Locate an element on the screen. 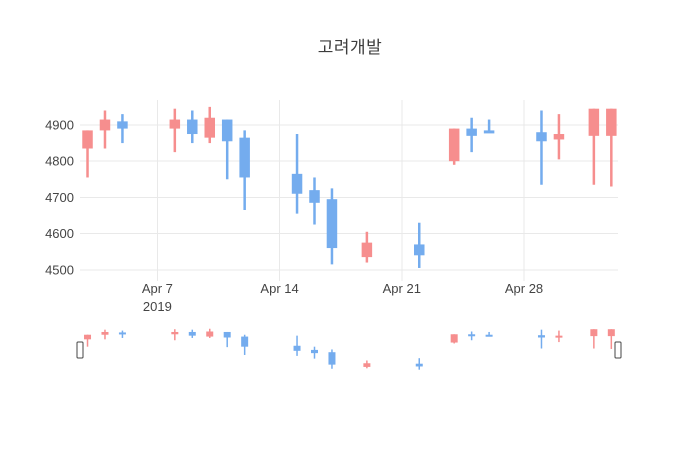 The width and height of the screenshot is (700, 450). rangeslider-handle-left is located at coordinates (80, 350).